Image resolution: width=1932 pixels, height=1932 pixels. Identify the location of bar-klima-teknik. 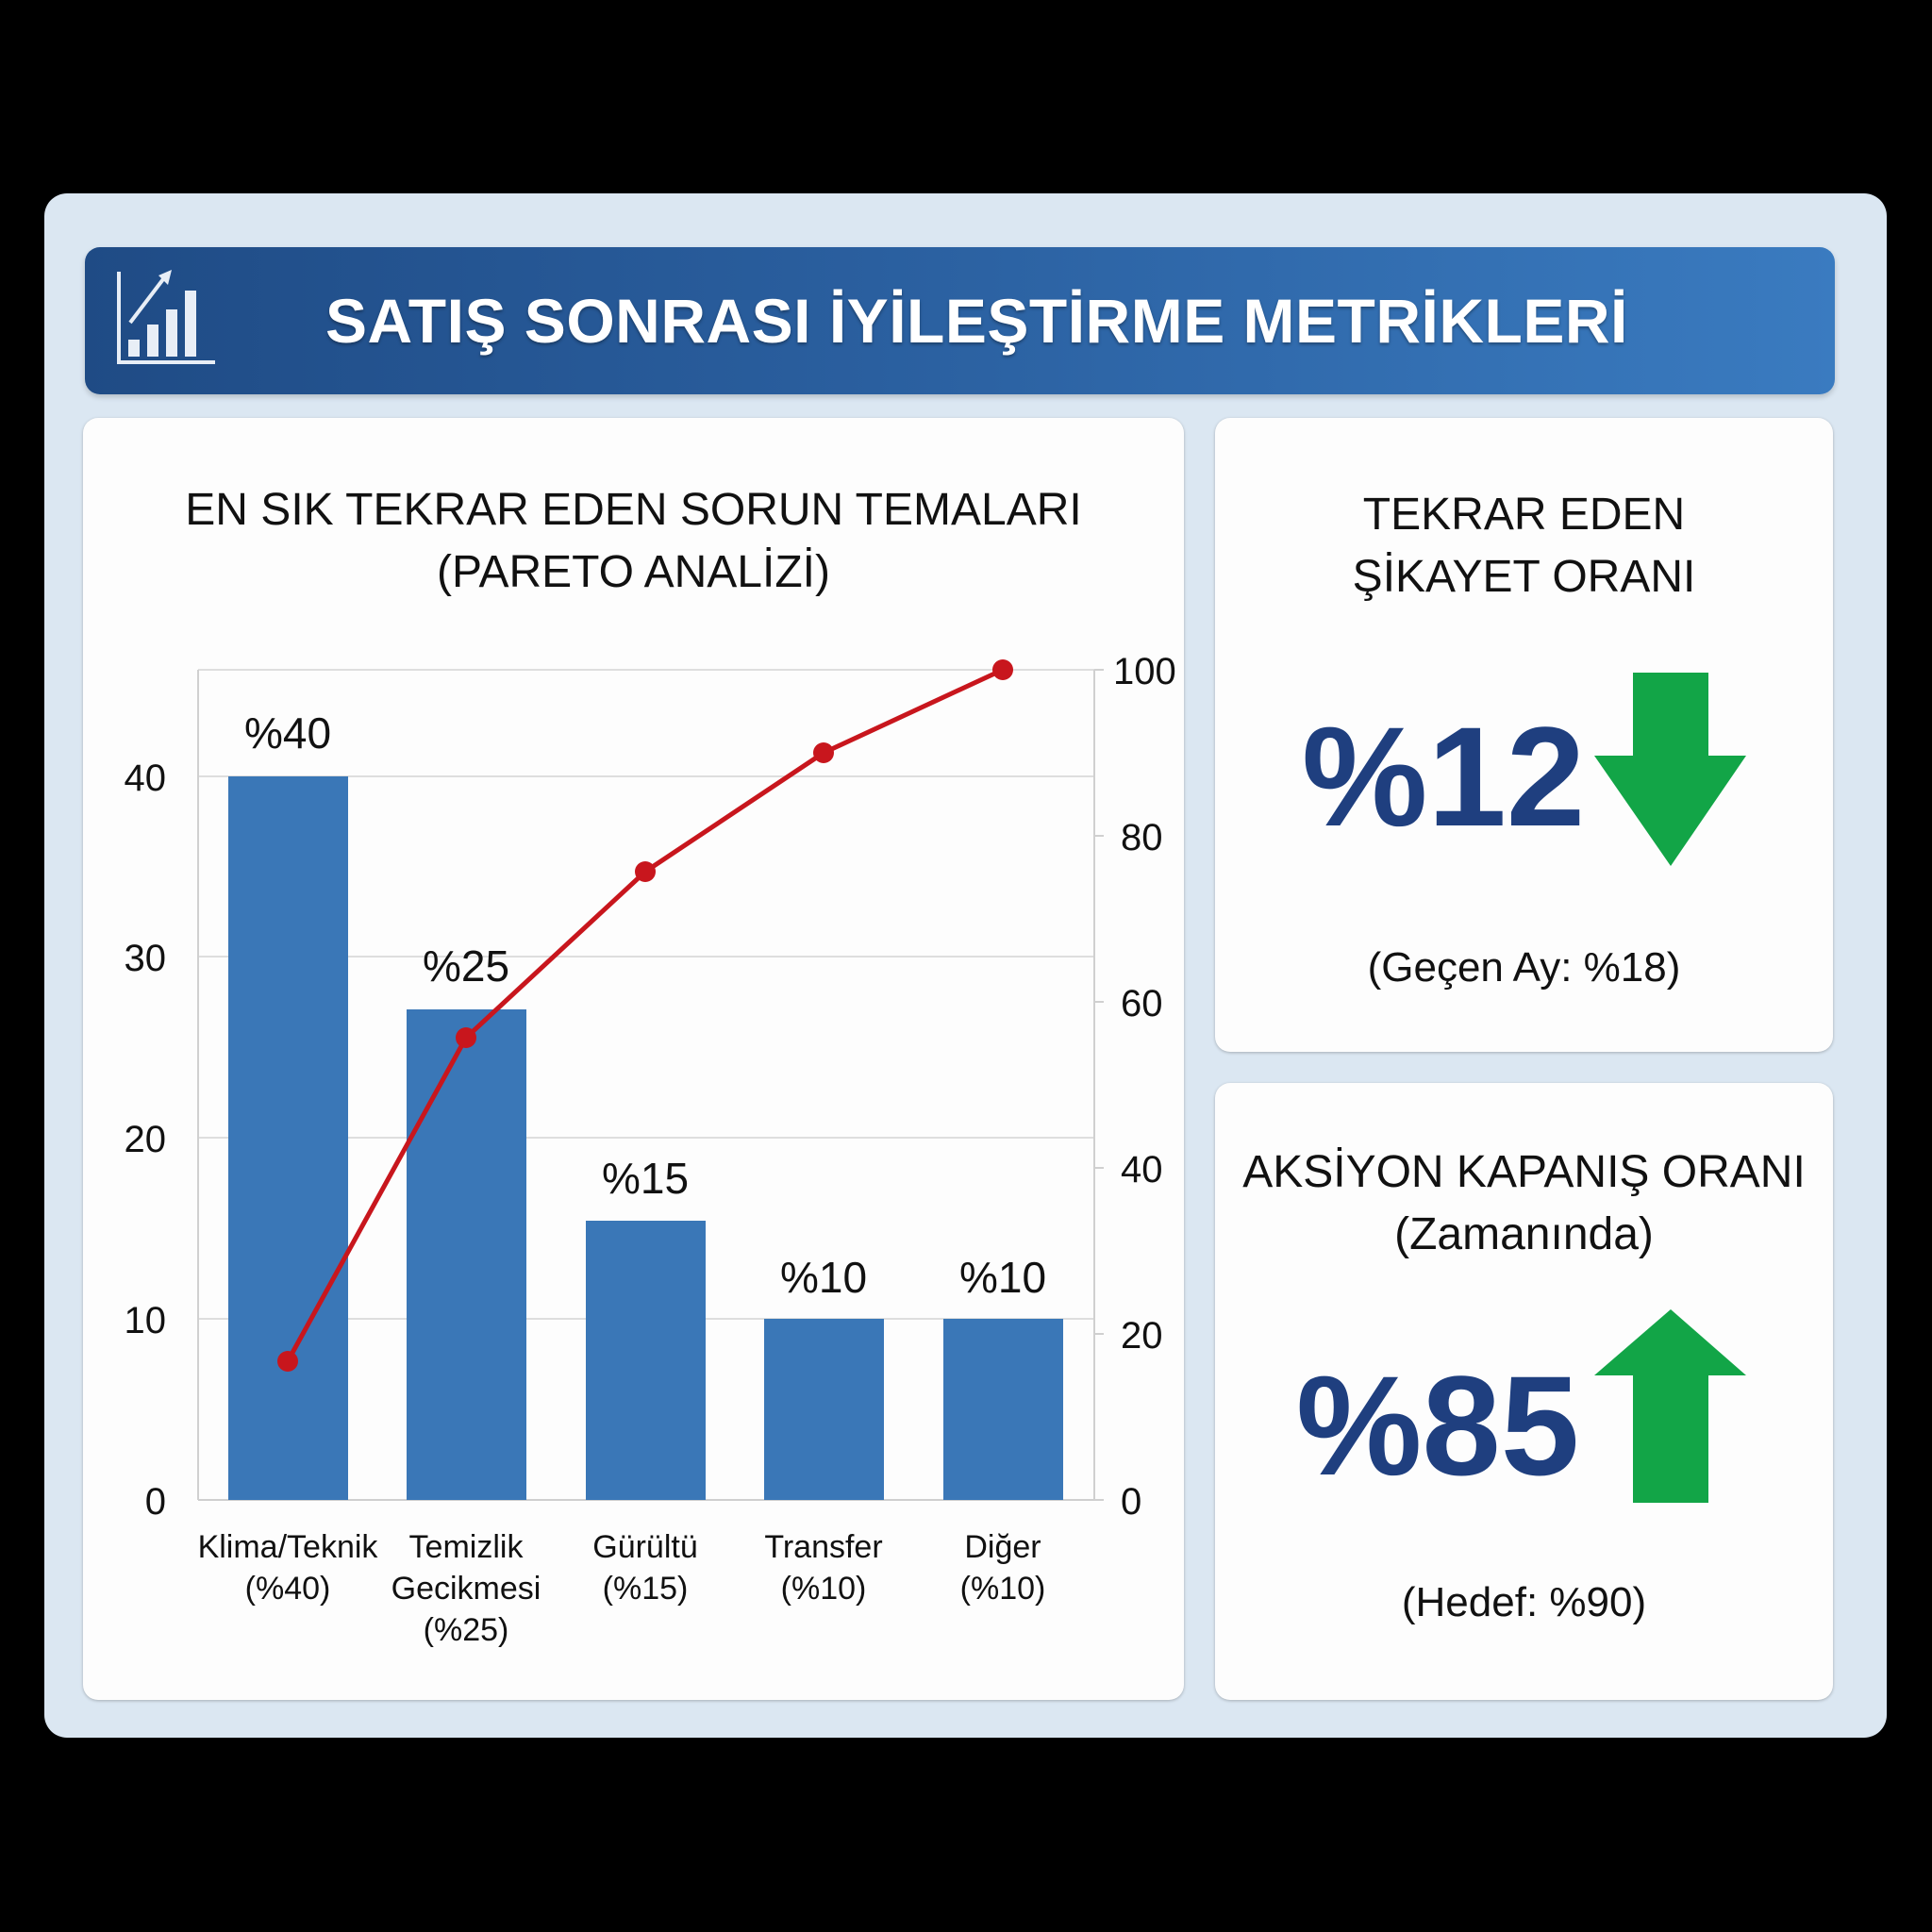
(288, 1138).